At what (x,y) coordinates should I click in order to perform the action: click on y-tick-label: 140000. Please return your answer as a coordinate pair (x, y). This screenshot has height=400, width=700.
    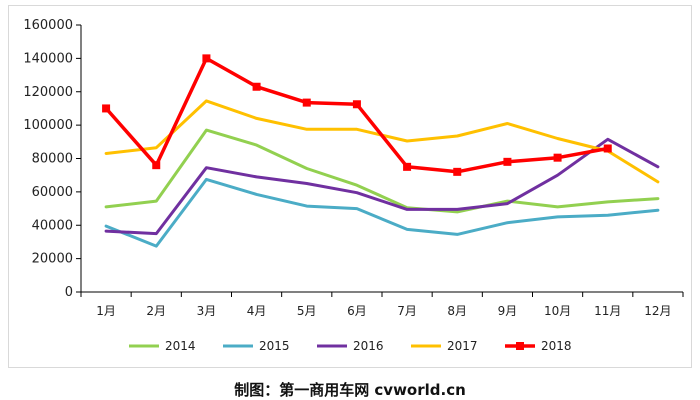
    Looking at the image, I should click on (48, 58).